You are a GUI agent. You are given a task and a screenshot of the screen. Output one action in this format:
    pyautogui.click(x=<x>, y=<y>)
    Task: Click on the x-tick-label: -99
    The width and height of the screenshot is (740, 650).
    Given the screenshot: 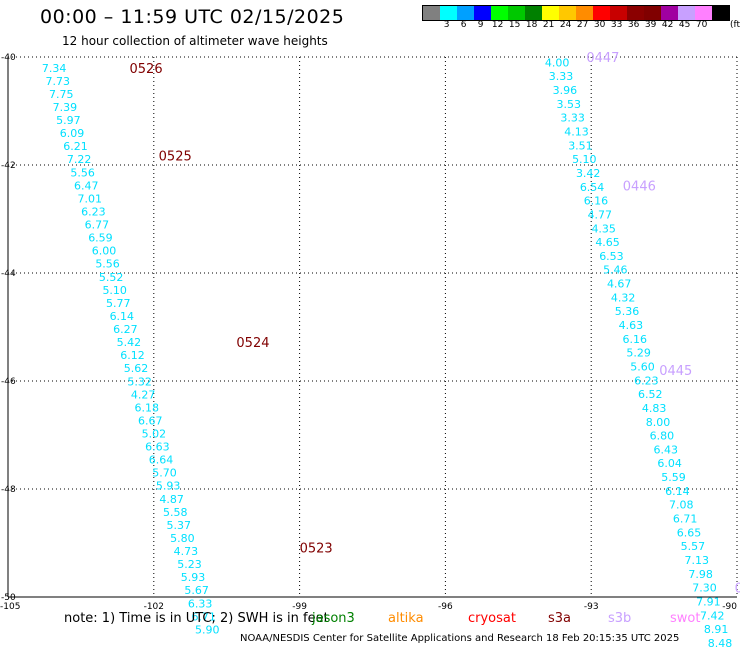 What is the action you would take?
    pyautogui.click(x=299, y=607)
    